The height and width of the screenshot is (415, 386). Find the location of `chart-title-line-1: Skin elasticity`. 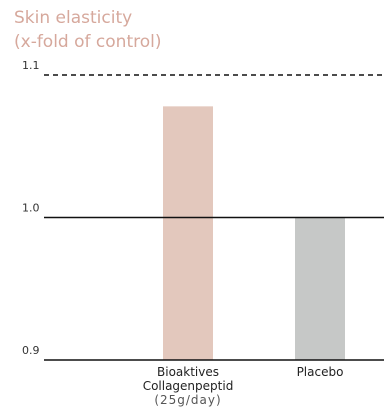

chart-title-line-1: Skin elasticity is located at coordinates (73, 18).